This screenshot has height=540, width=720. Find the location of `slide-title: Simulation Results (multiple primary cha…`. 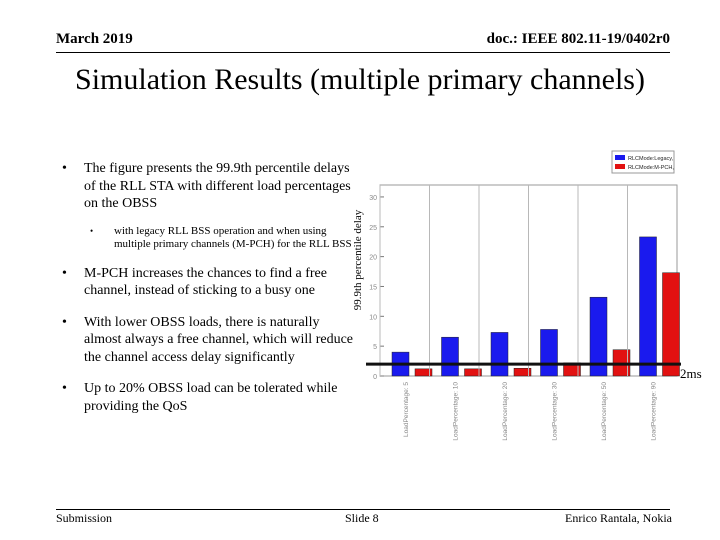

slide-title: Simulation Results (multiple primary cha… is located at coordinates (360, 79).